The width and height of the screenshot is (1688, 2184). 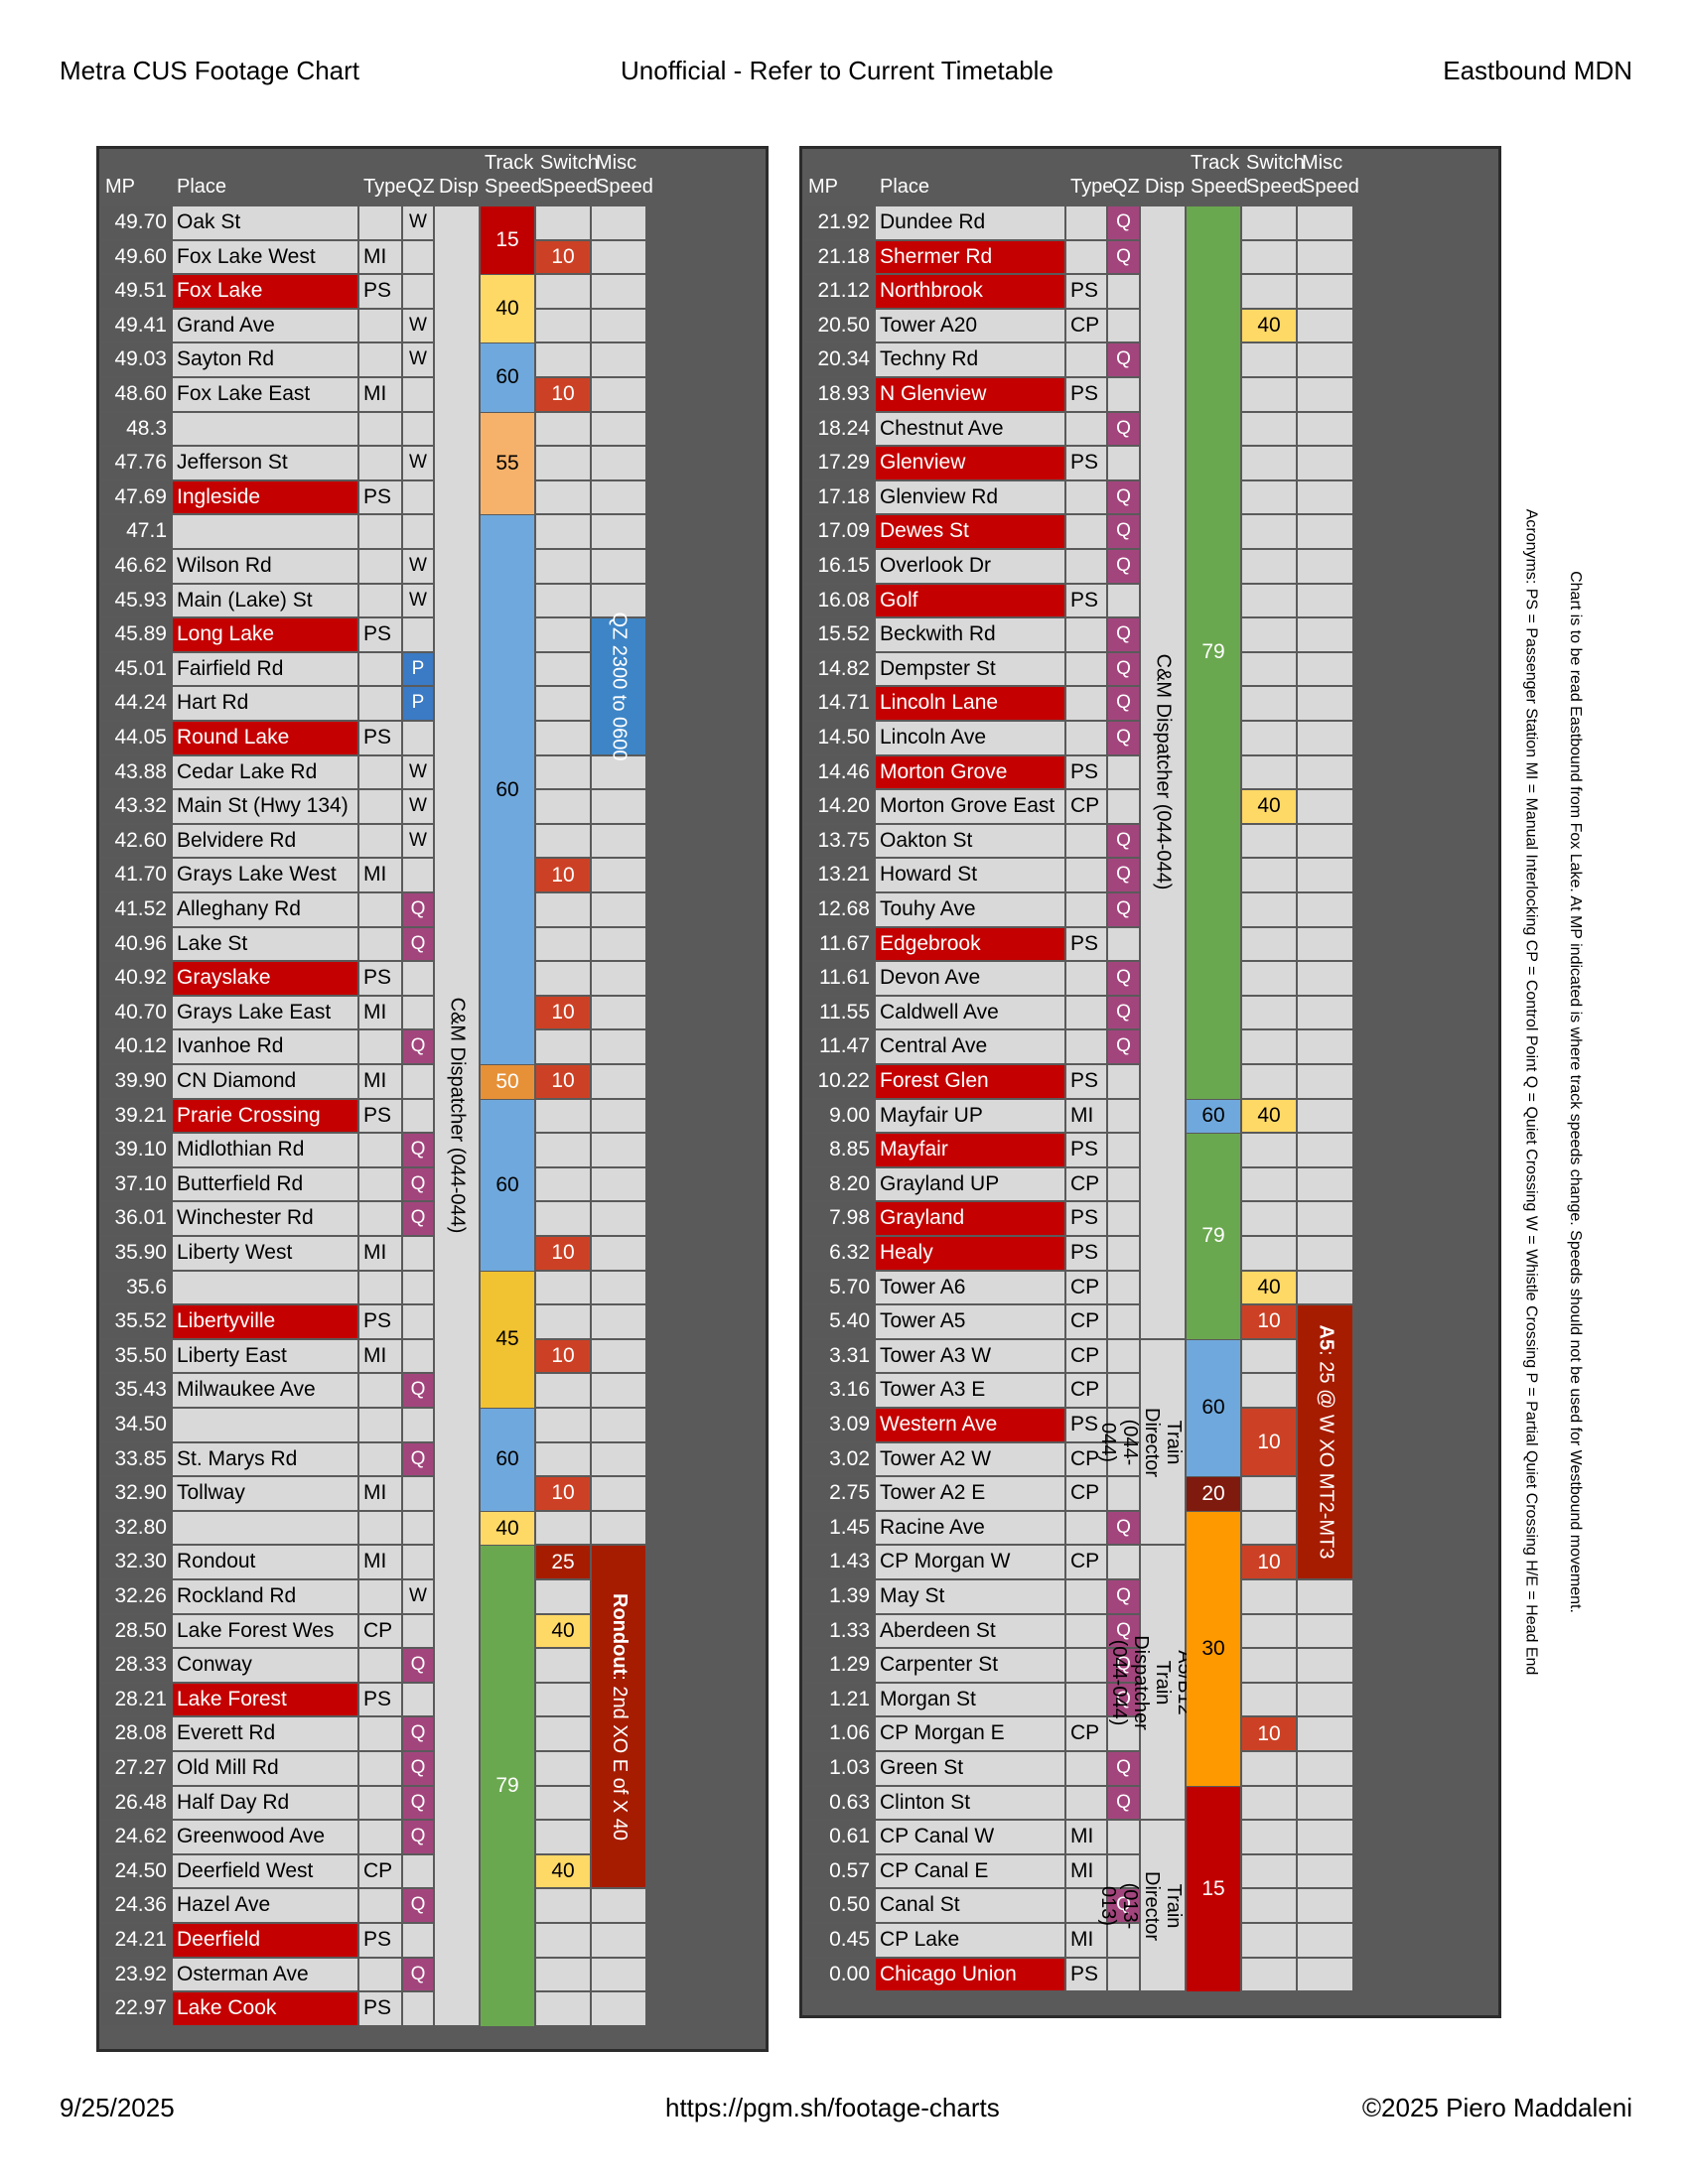 I want to click on mile-post: 3.31, so click(x=839, y=1356).